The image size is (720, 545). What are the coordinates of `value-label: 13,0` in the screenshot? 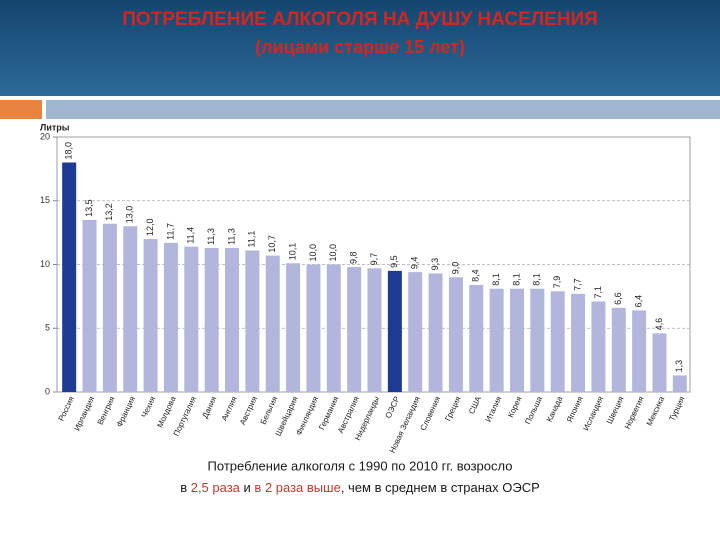 It's located at (130, 215).